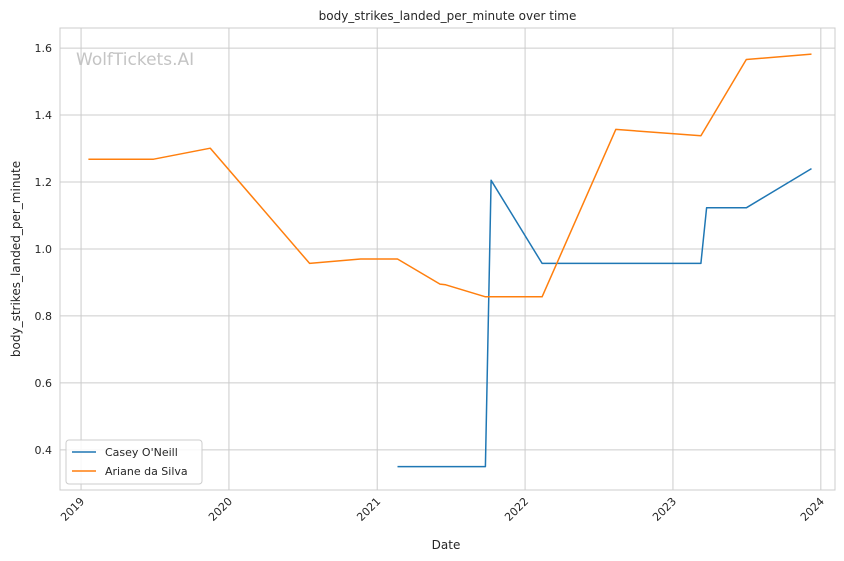 This screenshot has height=561, width=844. What do you see at coordinates (16, 259) in the screenshot?
I see `y-axis-label: body_strikes_landed_per_minute` at bounding box center [16, 259].